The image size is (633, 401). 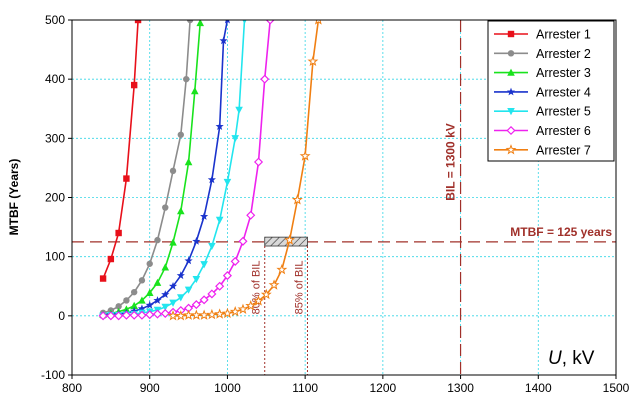 What do you see at coordinates (563, 92) in the screenshot?
I see `legend-label: Arrester 4` at bounding box center [563, 92].